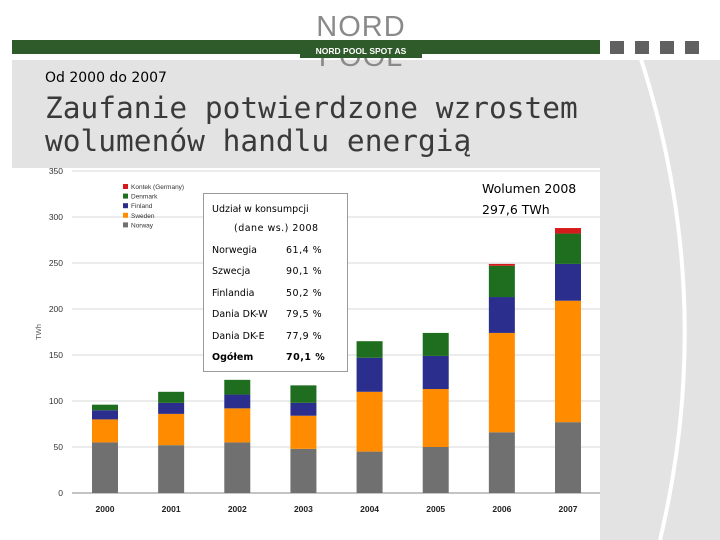 The height and width of the screenshot is (540, 720). What do you see at coordinates (304, 314) in the screenshot?
I see `share-value: 79,5 %` at bounding box center [304, 314].